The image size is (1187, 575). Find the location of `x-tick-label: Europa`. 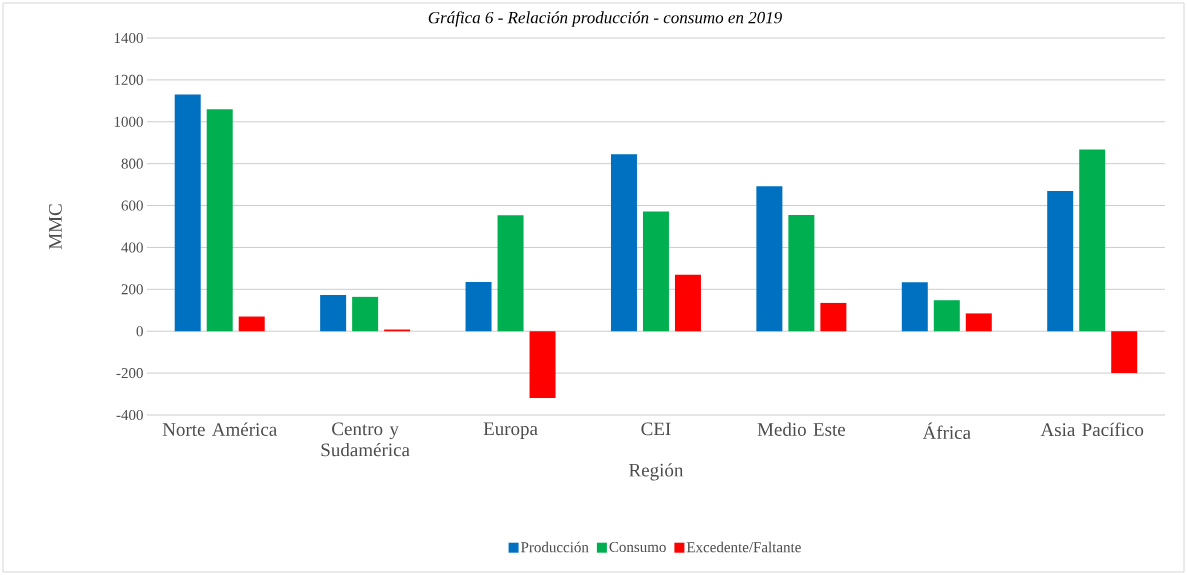

x-tick-label: Europa is located at coordinates (510, 431).